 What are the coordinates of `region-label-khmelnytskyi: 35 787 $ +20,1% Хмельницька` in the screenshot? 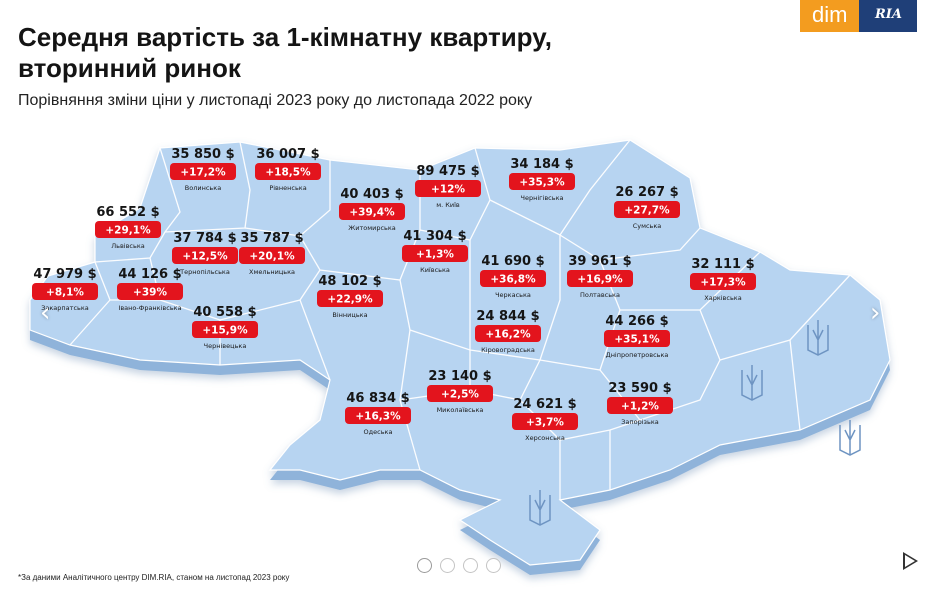 It's located at (272, 253).